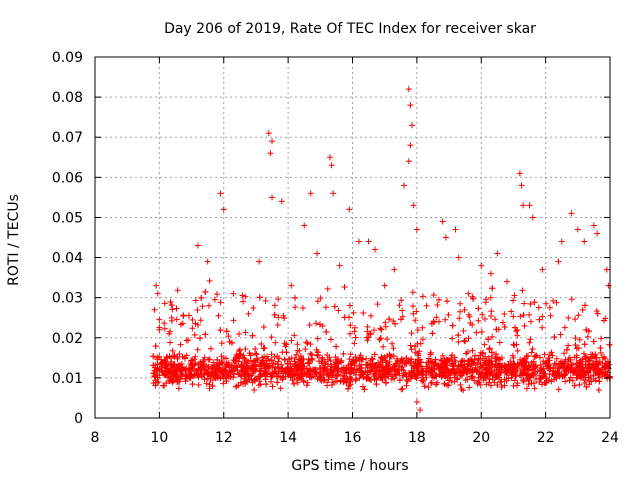  I want to click on x-tick-labels: 8 10 12 14 16 18 20 22 24, so click(355, 438).